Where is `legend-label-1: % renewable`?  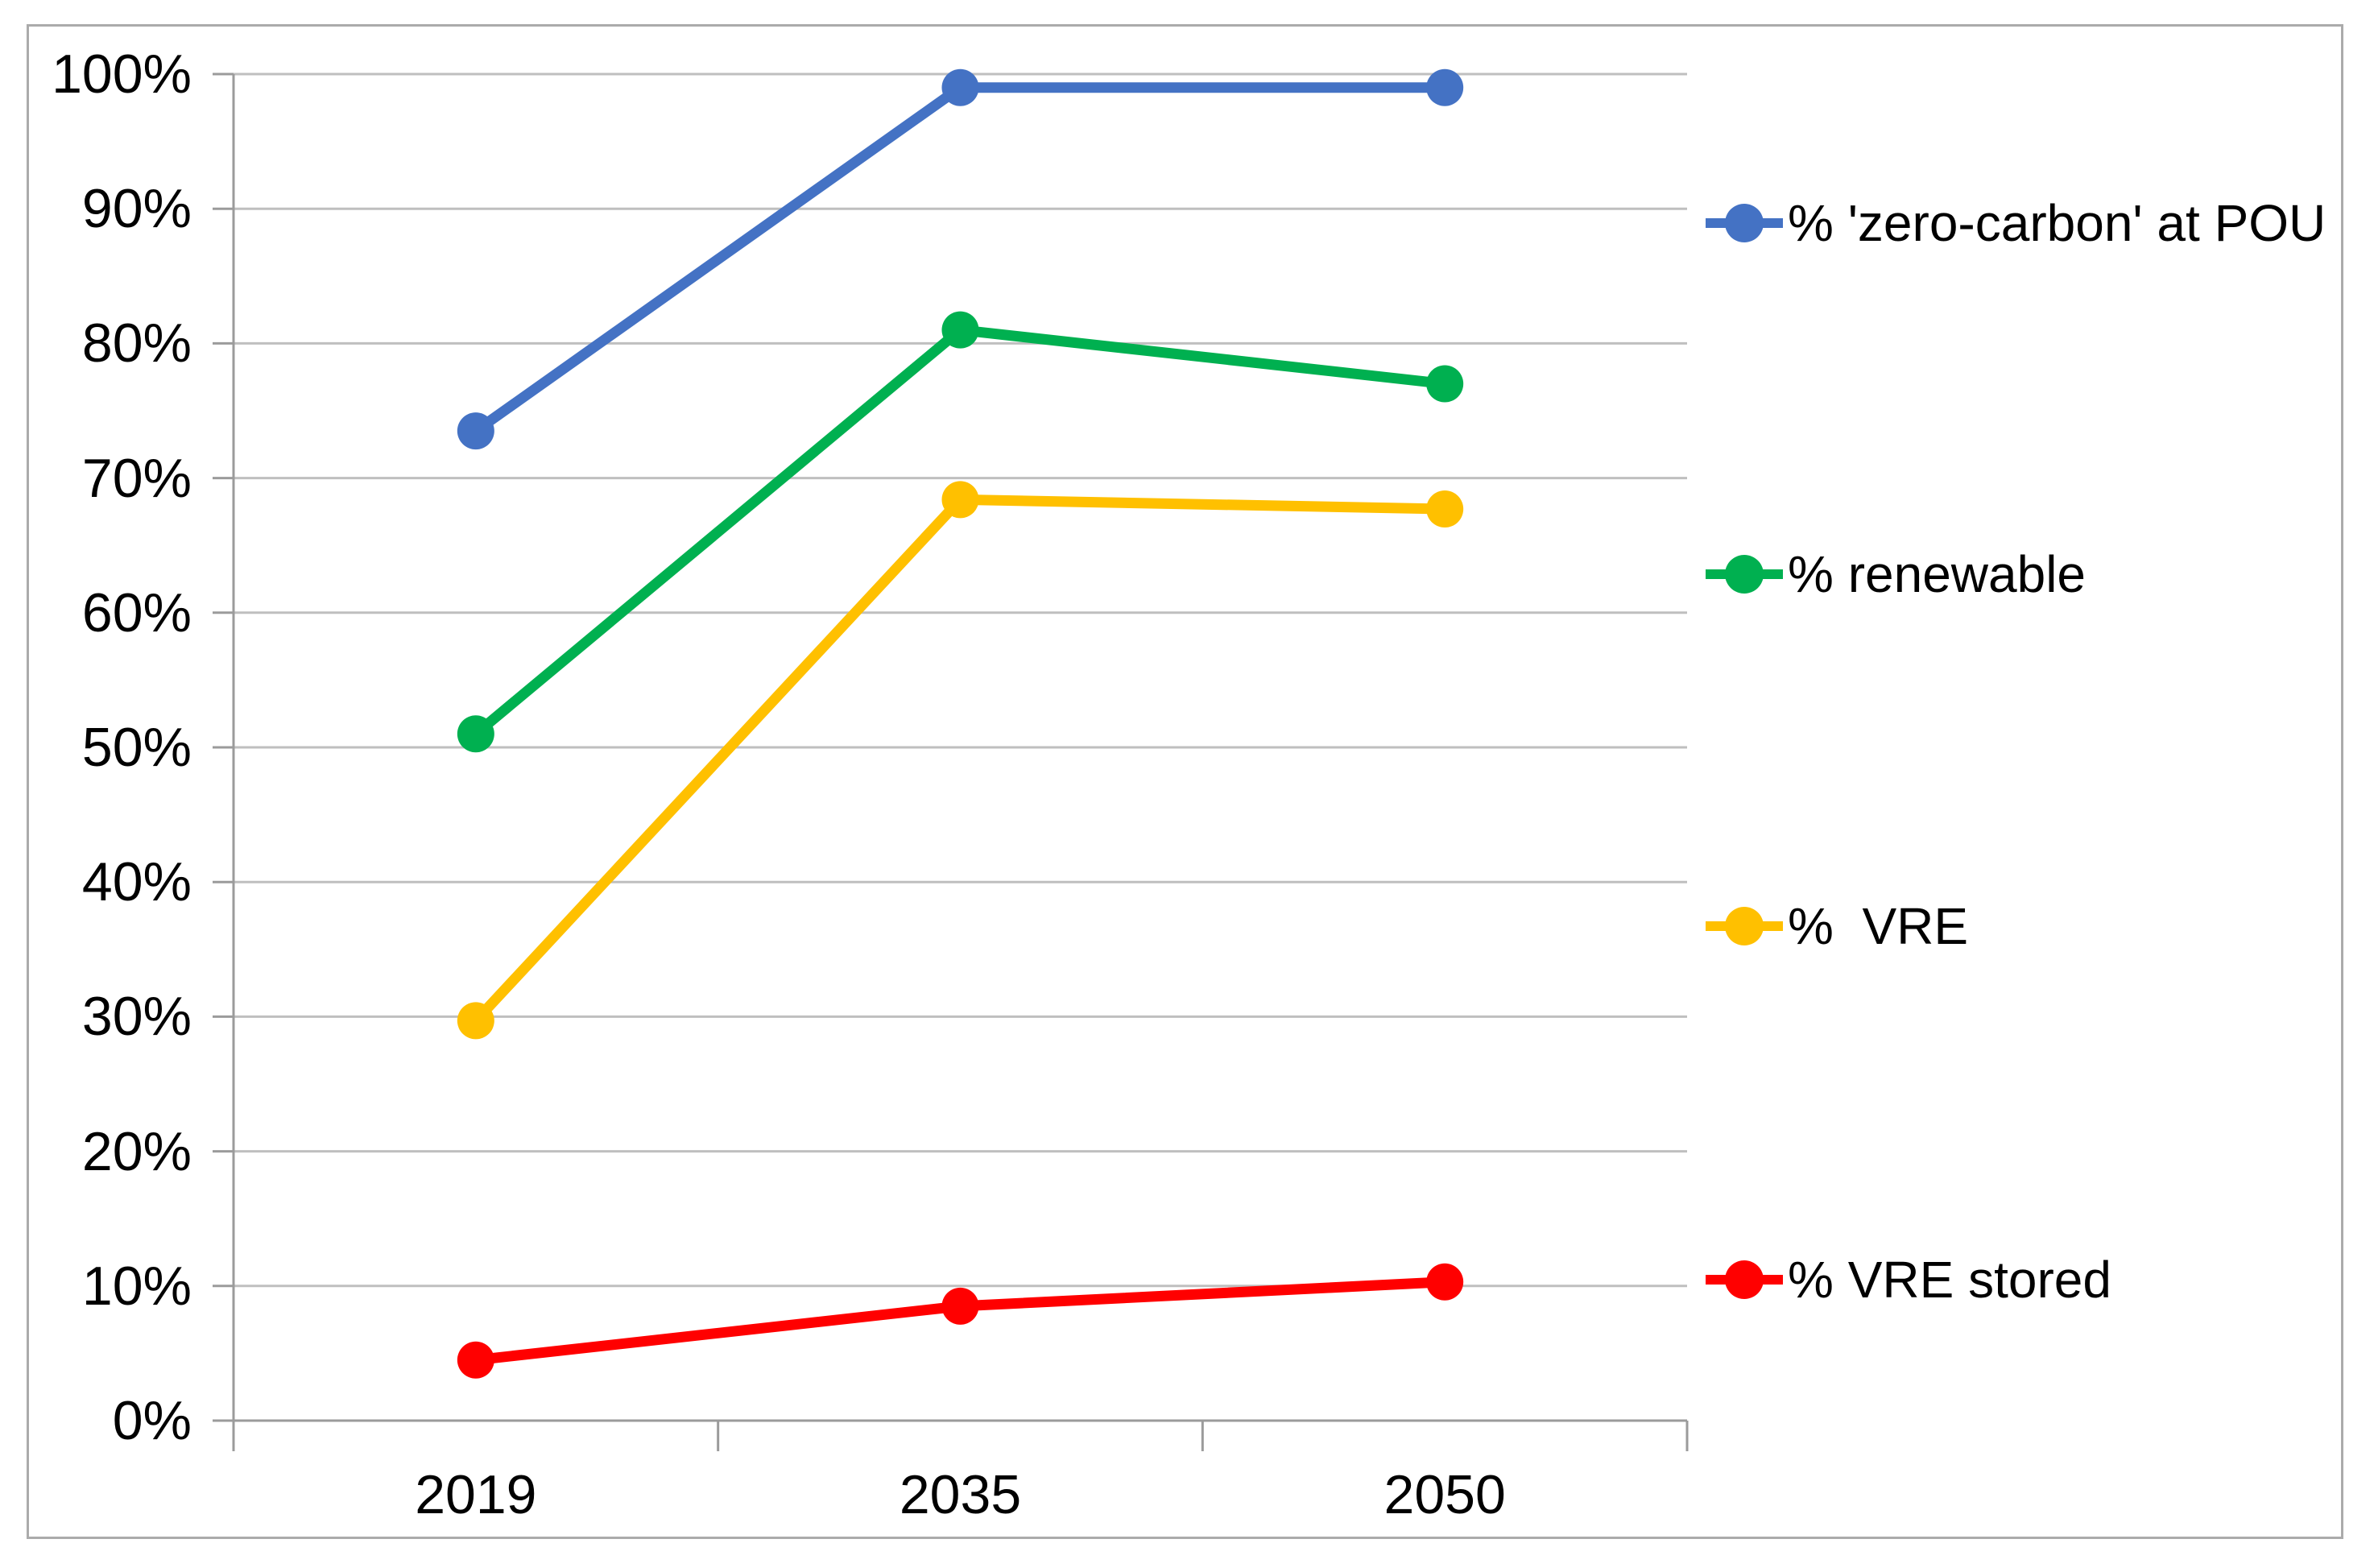
legend-label-1: % renewable is located at coordinates (1937, 574).